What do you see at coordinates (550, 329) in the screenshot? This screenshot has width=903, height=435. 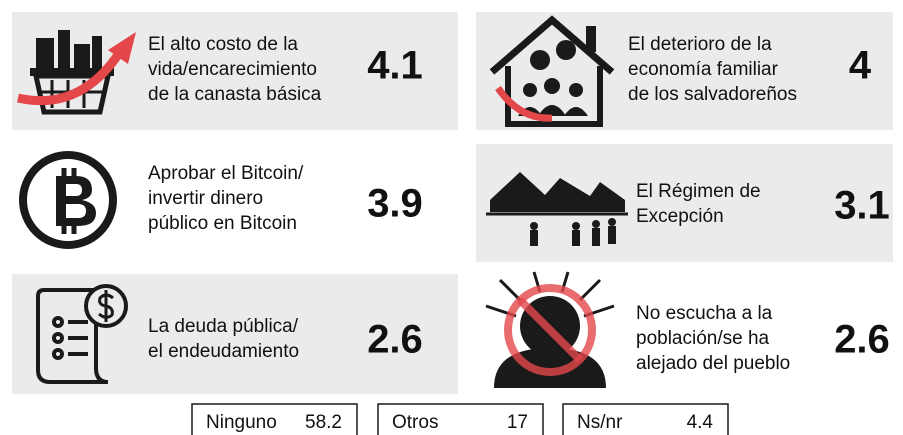 I see `no-listen-icon` at bounding box center [550, 329].